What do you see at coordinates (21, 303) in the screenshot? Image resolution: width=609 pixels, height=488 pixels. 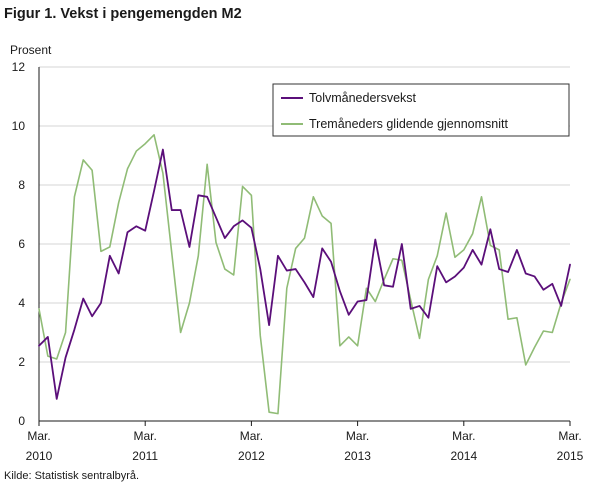 I see `y-tick-label-4: 4` at bounding box center [21, 303].